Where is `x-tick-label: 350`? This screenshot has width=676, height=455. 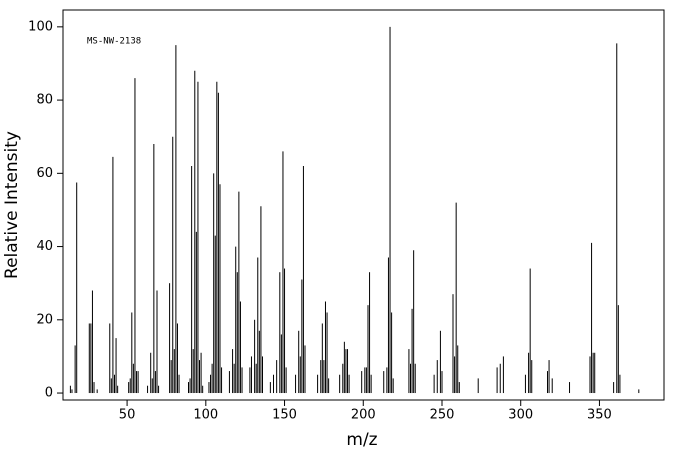 x-tick-label: 350 is located at coordinates (599, 415).